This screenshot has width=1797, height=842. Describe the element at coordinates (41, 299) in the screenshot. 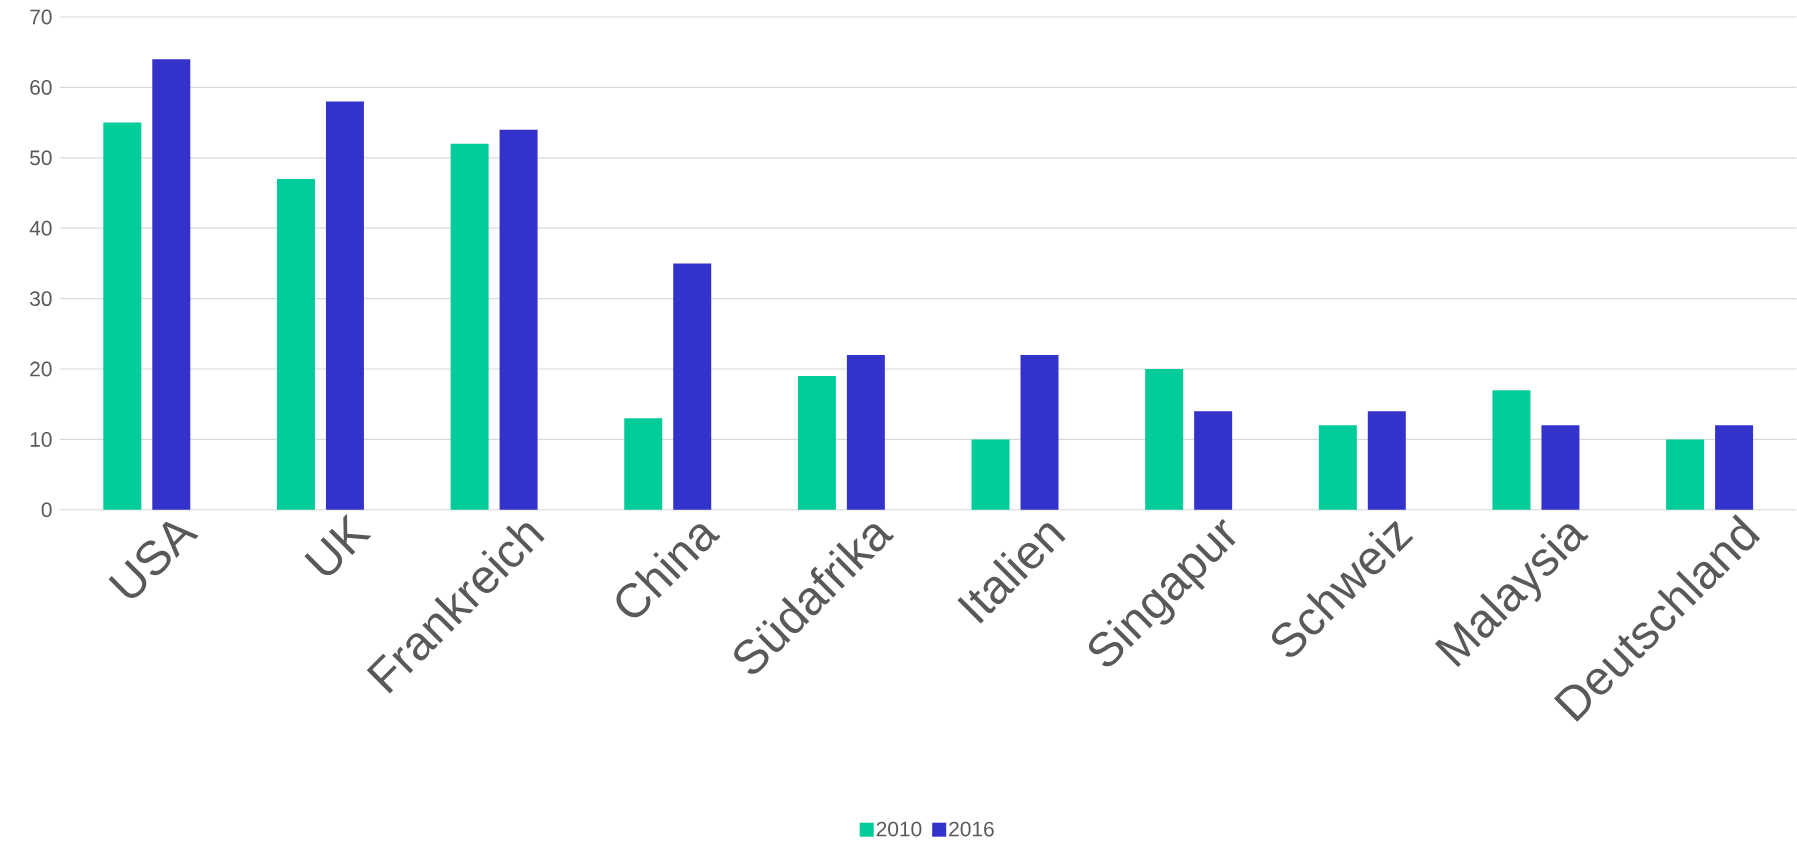

I see `y-tick-label: 30` at that location.